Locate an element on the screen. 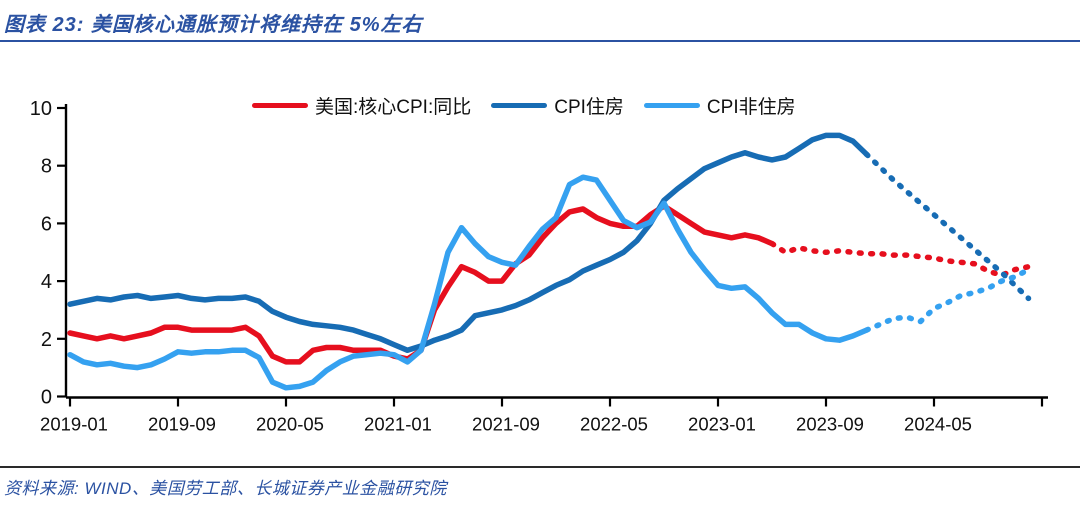  legend-label-core-cpi: 美国:核心CPI:同比 is located at coordinates (393, 107).